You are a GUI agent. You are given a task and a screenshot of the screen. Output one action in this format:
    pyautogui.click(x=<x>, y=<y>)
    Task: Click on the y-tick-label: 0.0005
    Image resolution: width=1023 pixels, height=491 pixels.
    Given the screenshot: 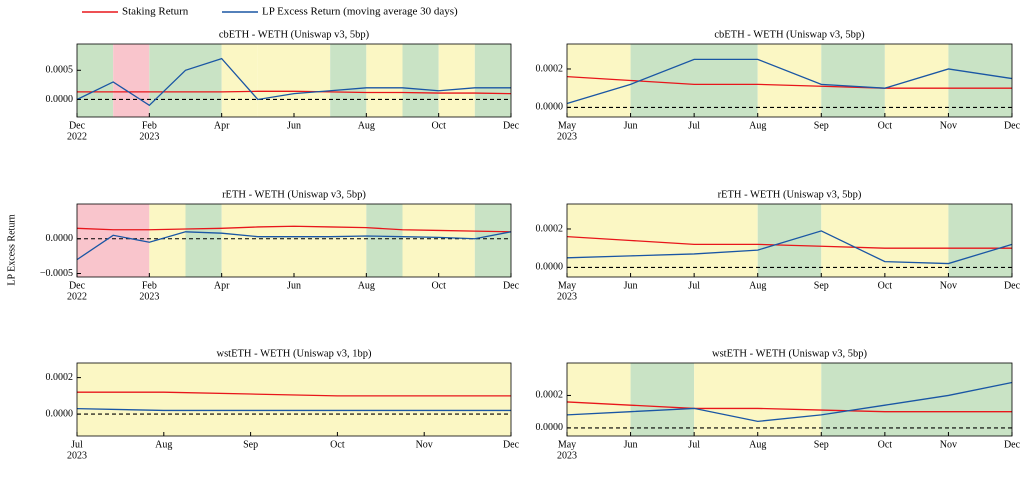 What is the action you would take?
    pyautogui.click(x=60, y=70)
    